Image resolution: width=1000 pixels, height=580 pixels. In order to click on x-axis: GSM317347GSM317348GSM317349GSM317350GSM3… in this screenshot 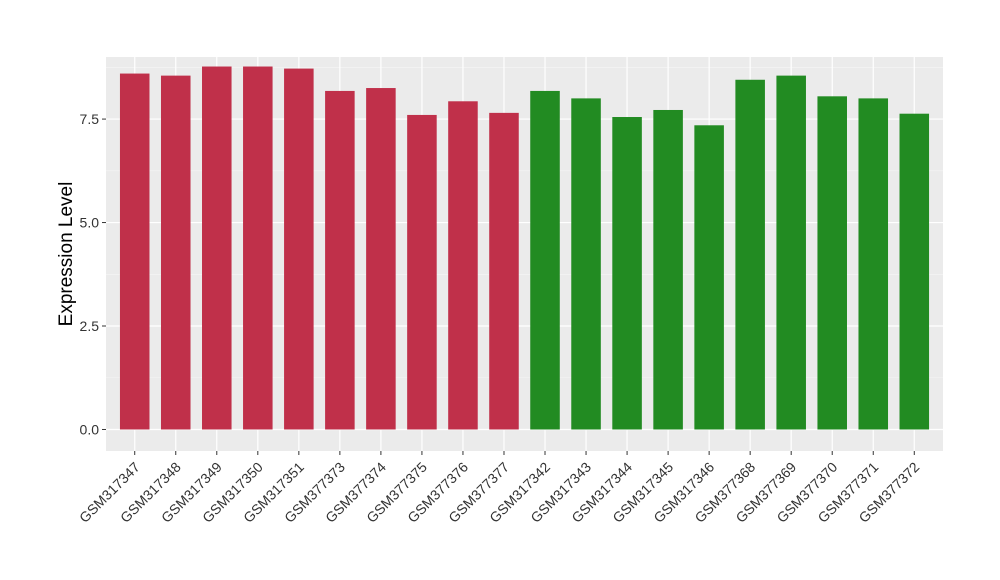, I will do `click(499, 488)`.